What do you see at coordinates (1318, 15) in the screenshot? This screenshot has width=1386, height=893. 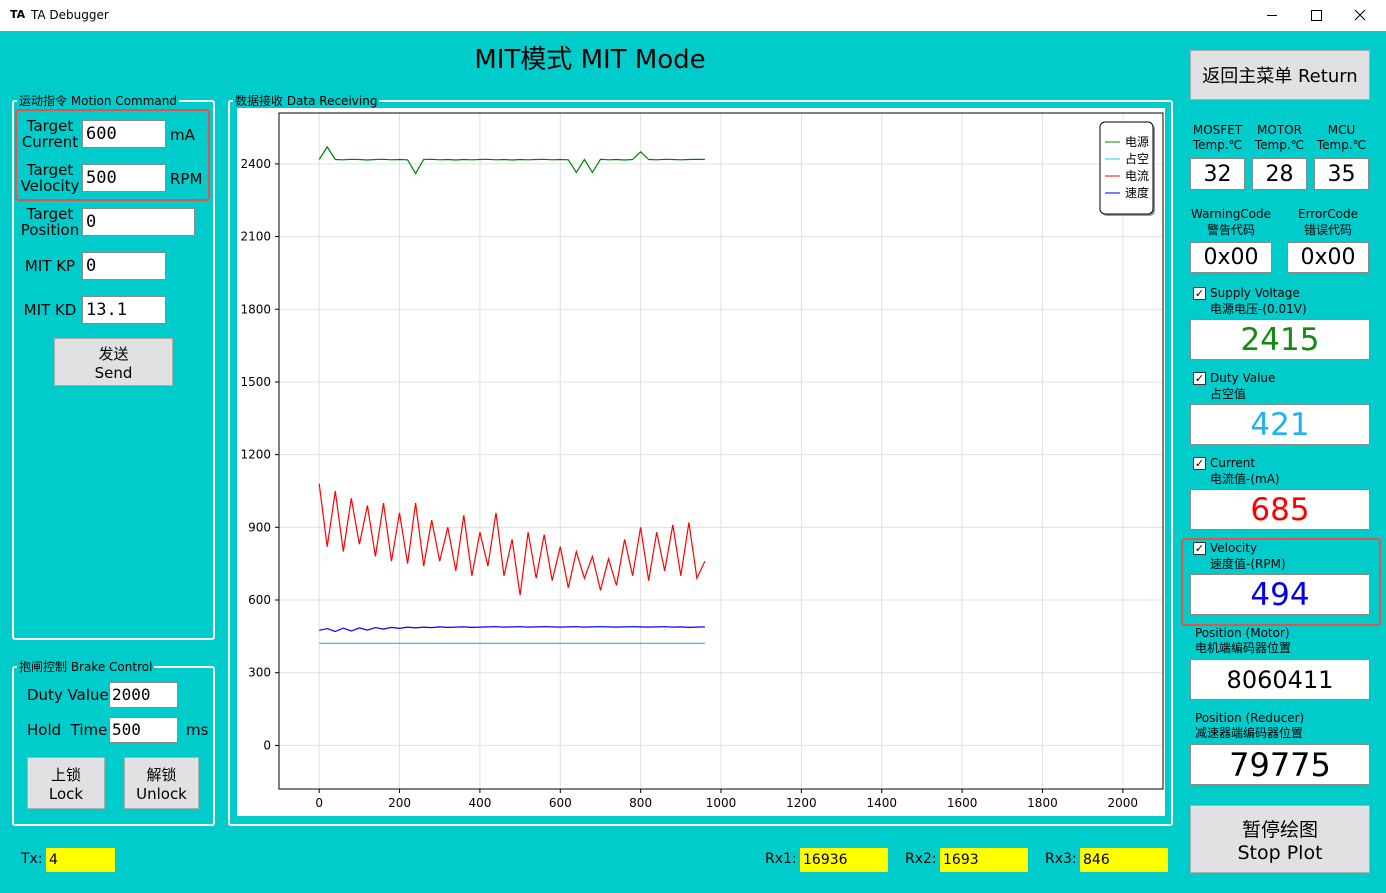 I see `window-controls` at bounding box center [1318, 15].